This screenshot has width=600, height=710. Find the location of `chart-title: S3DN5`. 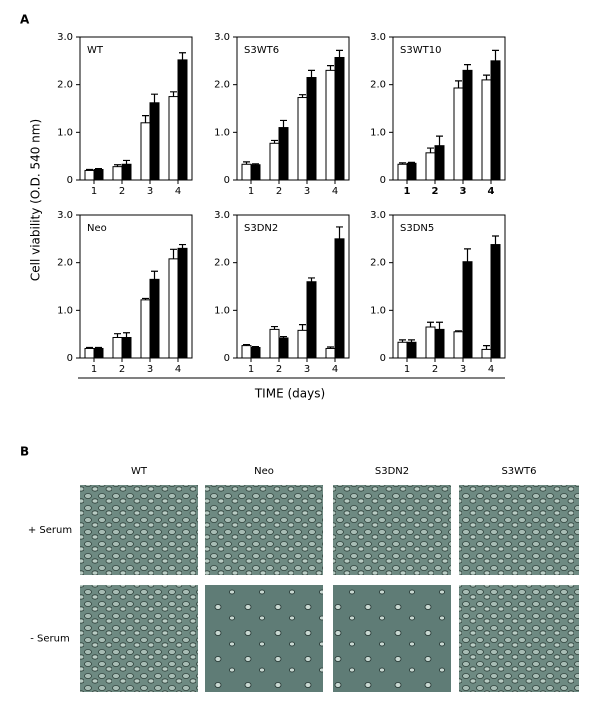

chart-title: S3DN5 is located at coordinates (417, 228).